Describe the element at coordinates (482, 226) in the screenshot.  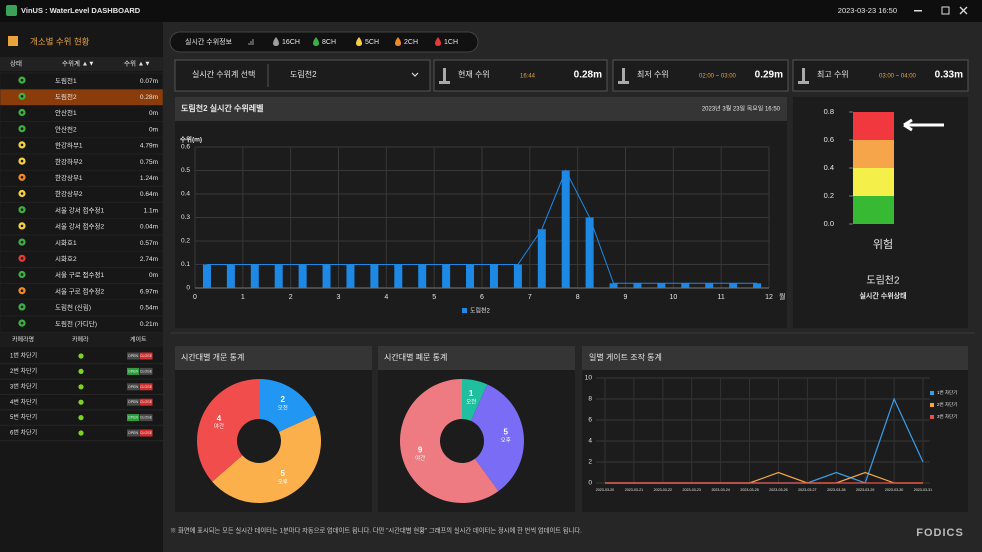
I see `level-line` at that location.